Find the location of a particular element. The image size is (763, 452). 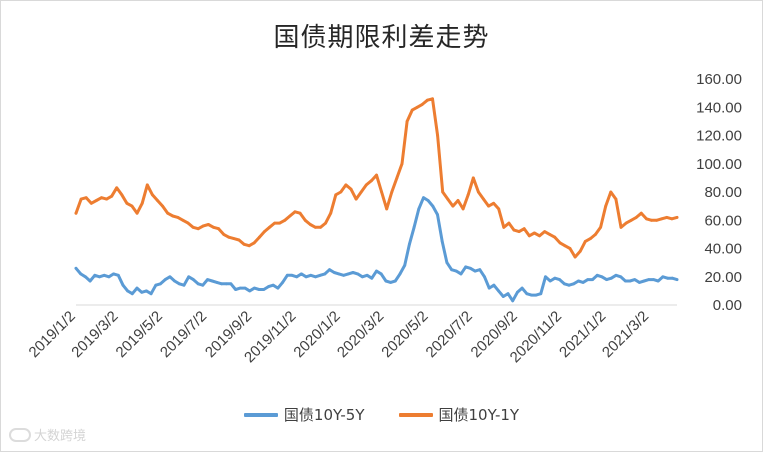

y-tick-label: 0.00 is located at coordinates (727, 305).